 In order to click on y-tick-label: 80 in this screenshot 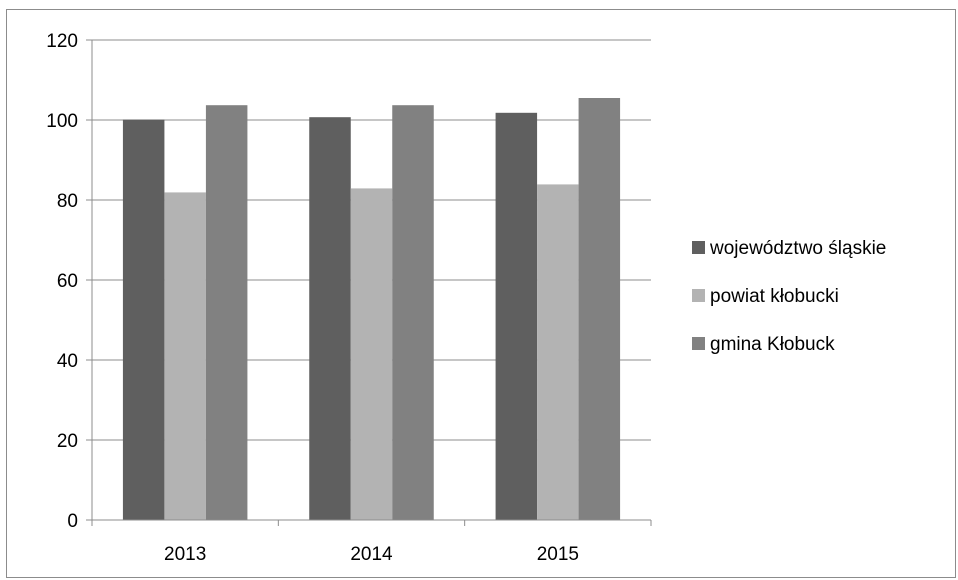, I will do `click(67, 201)`.